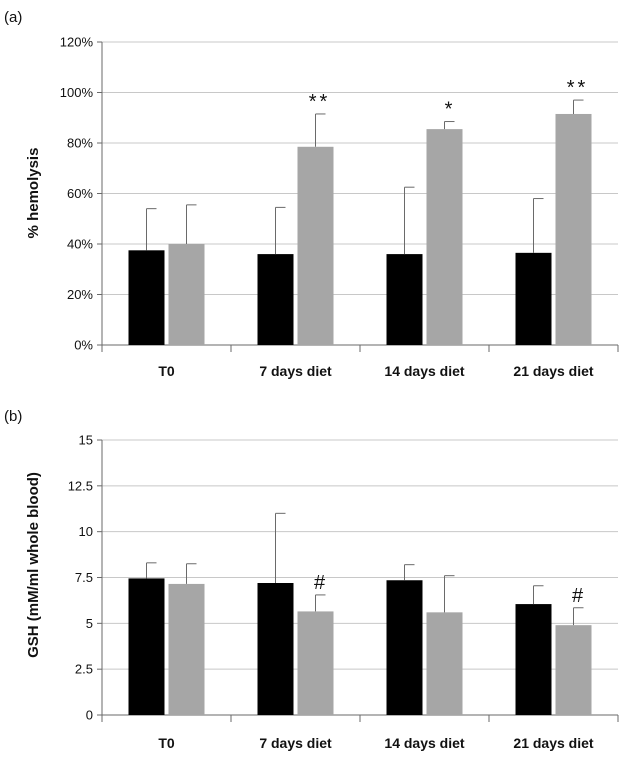 Image resolution: width=630 pixels, height=776 pixels. What do you see at coordinates (84, 669) in the screenshot?
I see `y-tick-label-b: 2.5` at bounding box center [84, 669].